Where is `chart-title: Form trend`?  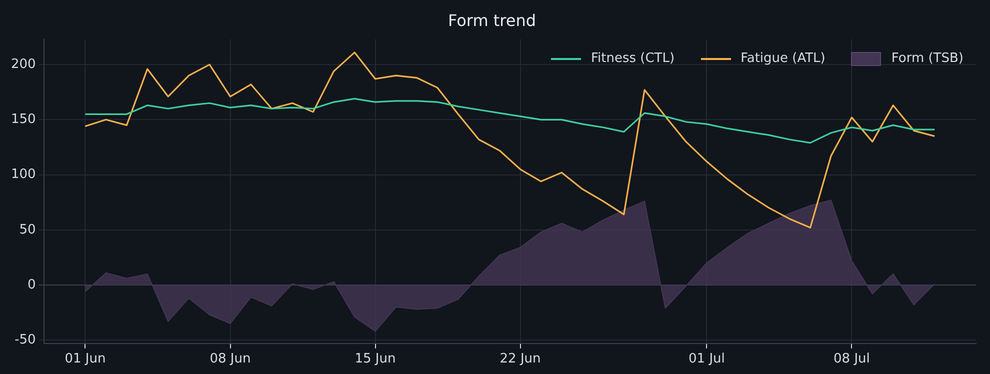 chart-title: Form trend is located at coordinates (492, 20).